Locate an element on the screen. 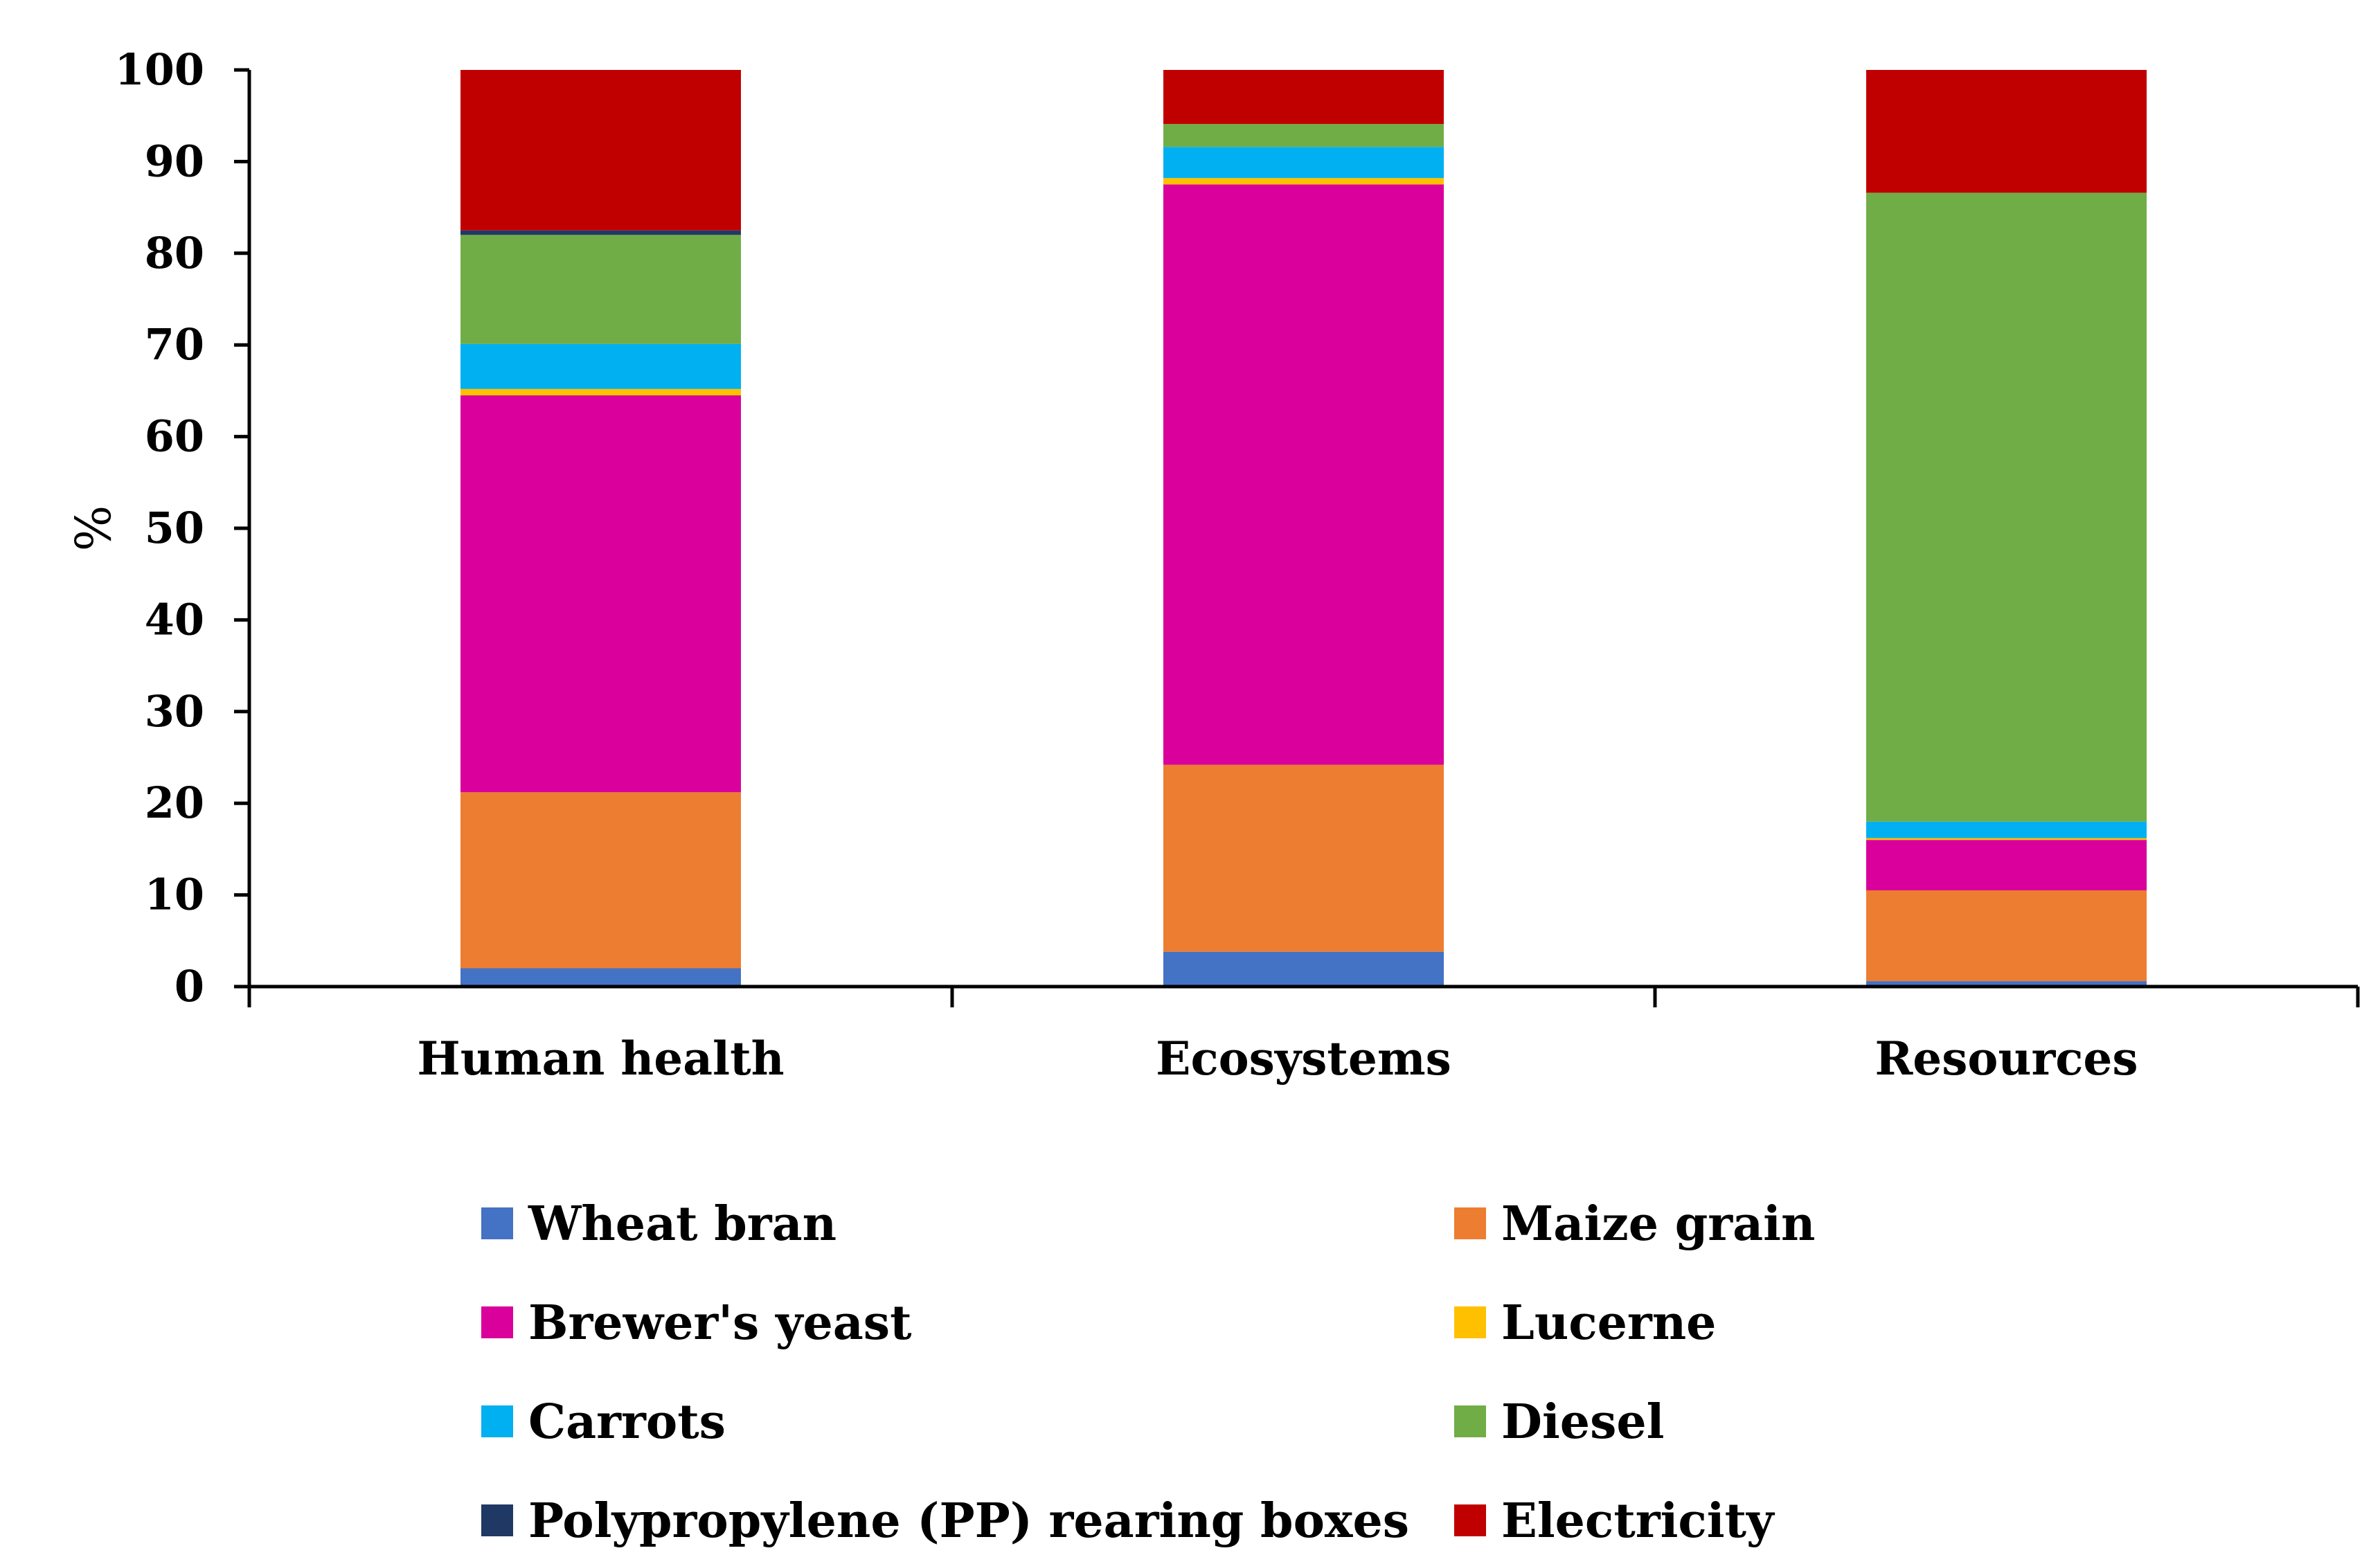 Image resolution: width=2380 pixels, height=1564 pixels. legend-label-2: Brewer's yeast is located at coordinates (720, 1323).